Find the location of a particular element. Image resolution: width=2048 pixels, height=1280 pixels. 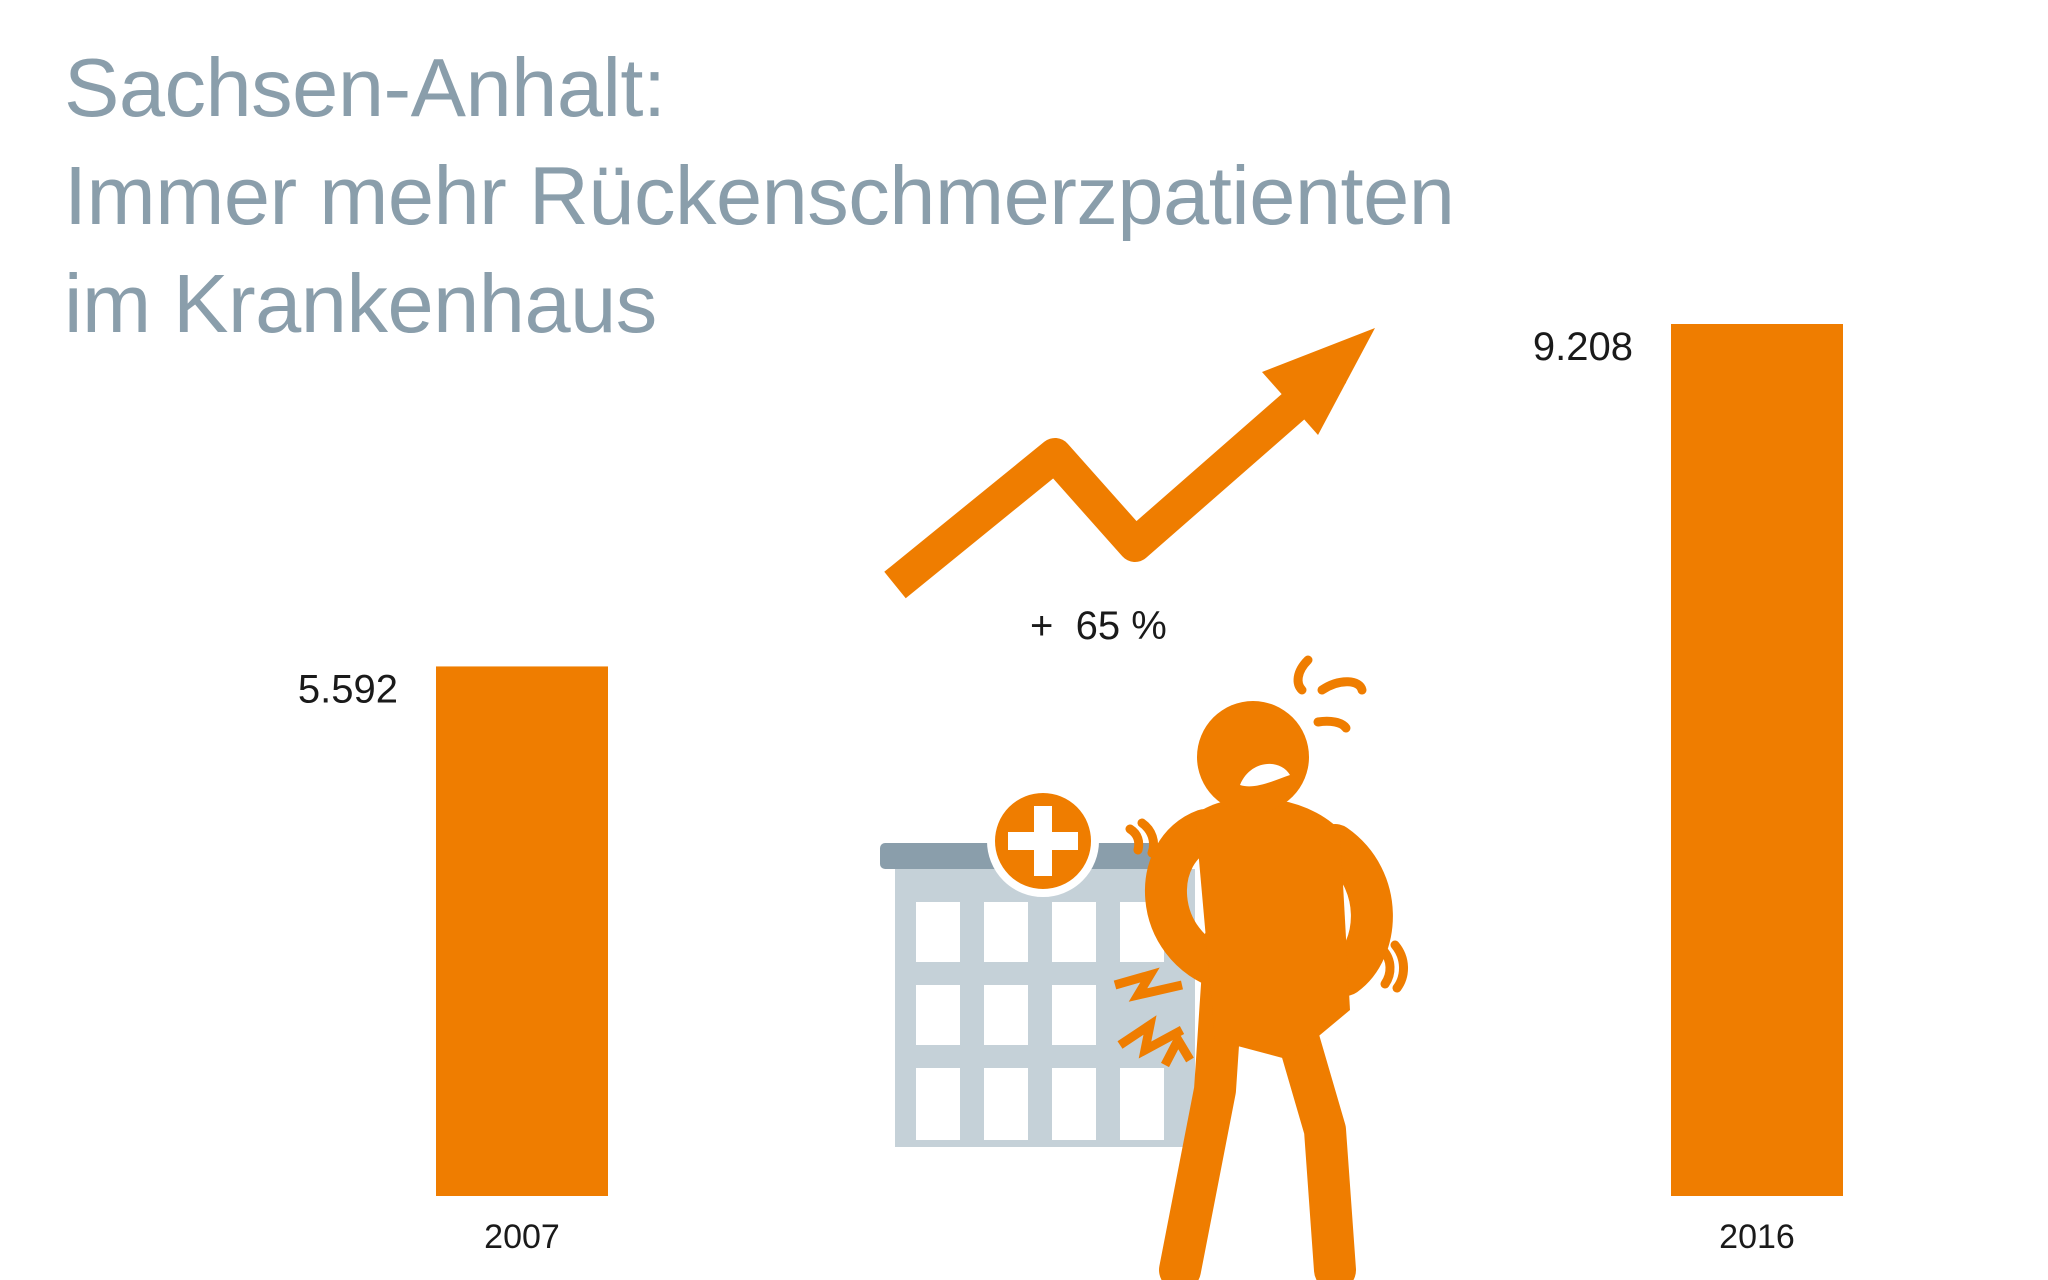

bar-2016 is located at coordinates (1757, 760).